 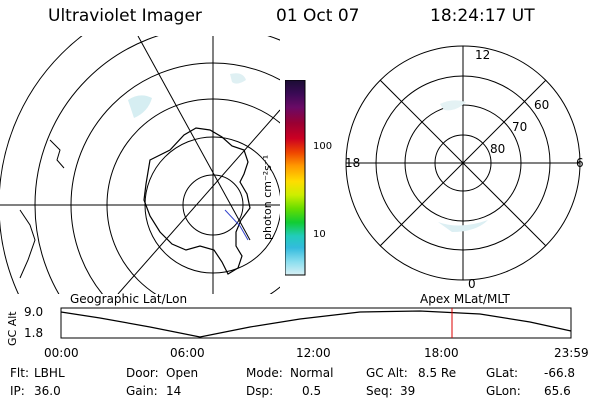 I want to click on mode-value: Normal, so click(x=312, y=373).